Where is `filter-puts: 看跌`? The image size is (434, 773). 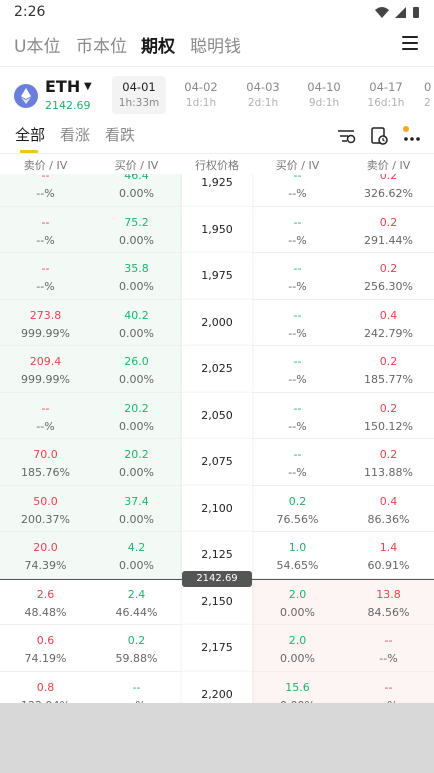 filter-puts: 看跌 is located at coordinates (120, 135).